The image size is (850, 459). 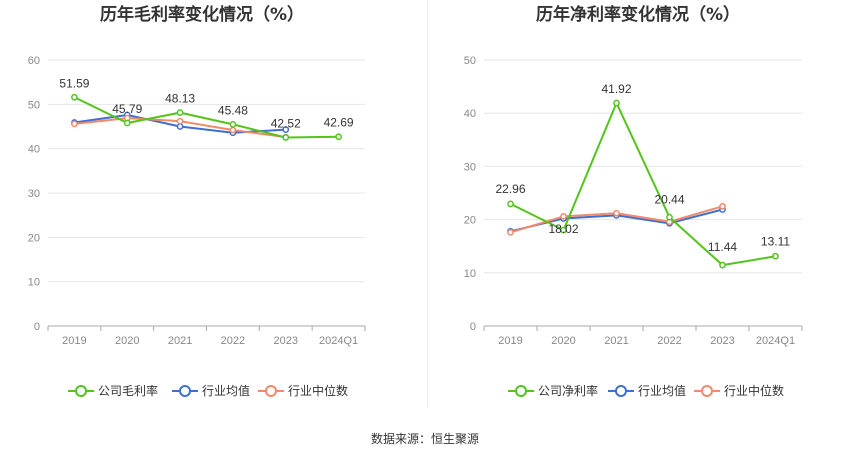 What do you see at coordinates (424, 439) in the screenshot?
I see `data-source-caption: 数据来源：恒生聚源` at bounding box center [424, 439].